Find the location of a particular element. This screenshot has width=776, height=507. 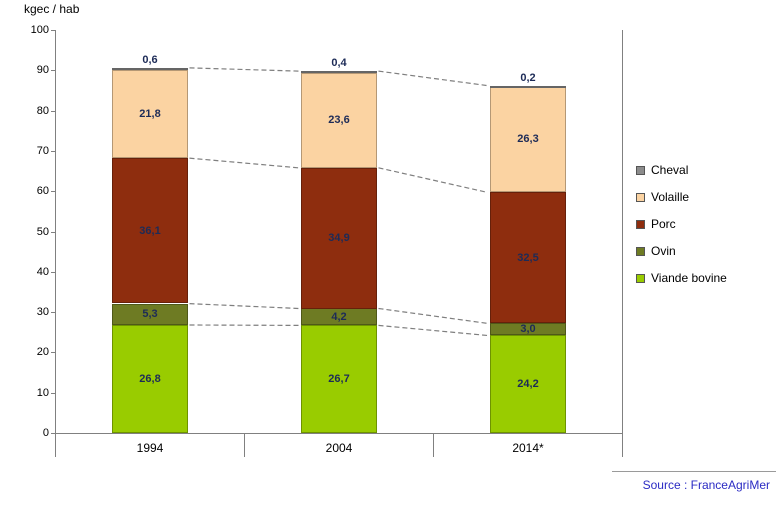

legend-item-cheval: Cheval is located at coordinates (681, 170).